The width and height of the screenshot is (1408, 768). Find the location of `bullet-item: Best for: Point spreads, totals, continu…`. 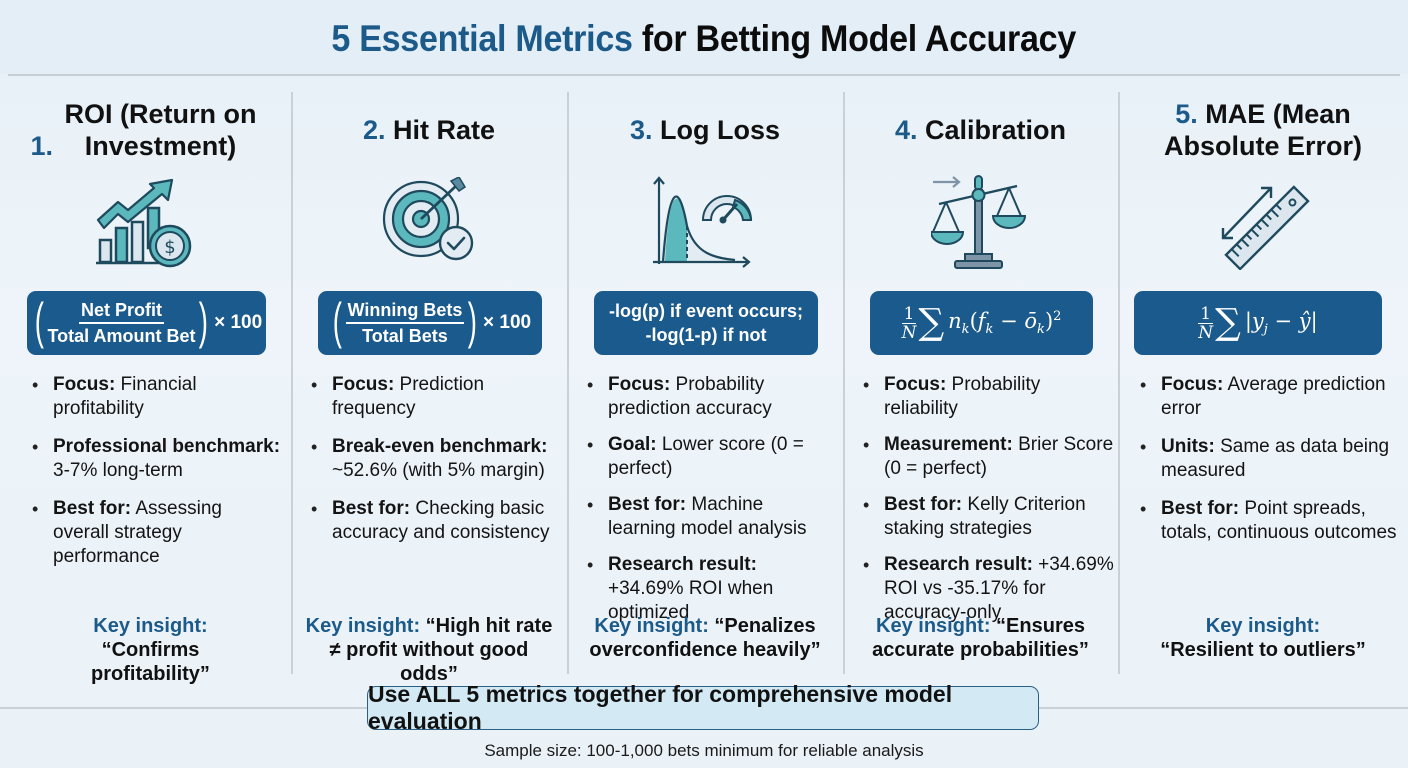

bullet-item: Best for: Point spreads, totals, continu… is located at coordinates (1268, 521).